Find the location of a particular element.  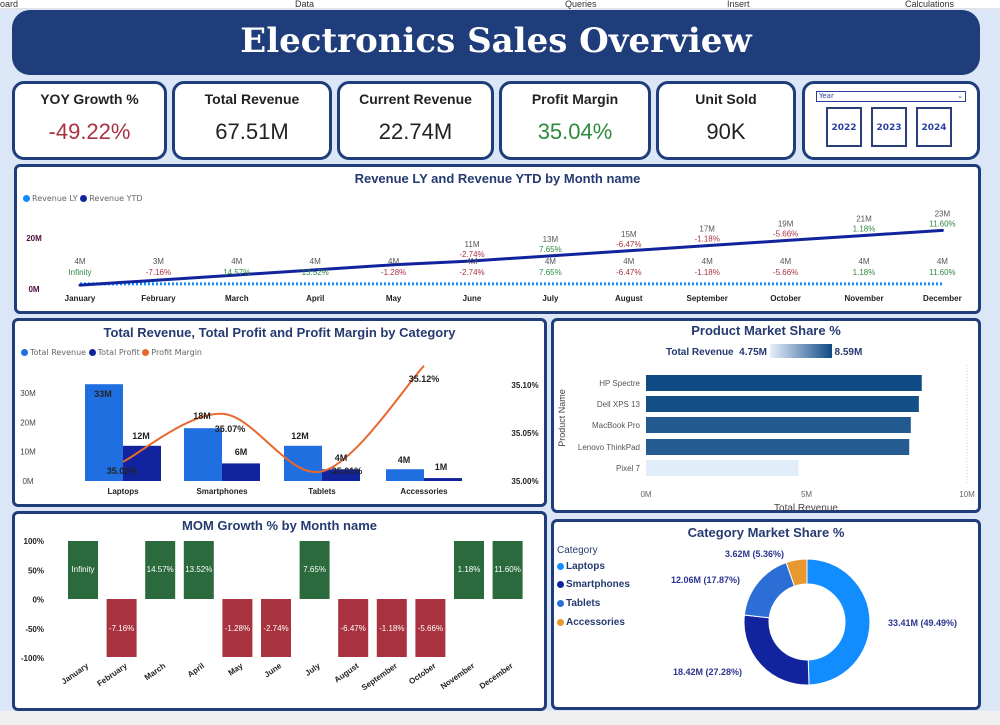

legend-item: Accessories is located at coordinates (593, 622).